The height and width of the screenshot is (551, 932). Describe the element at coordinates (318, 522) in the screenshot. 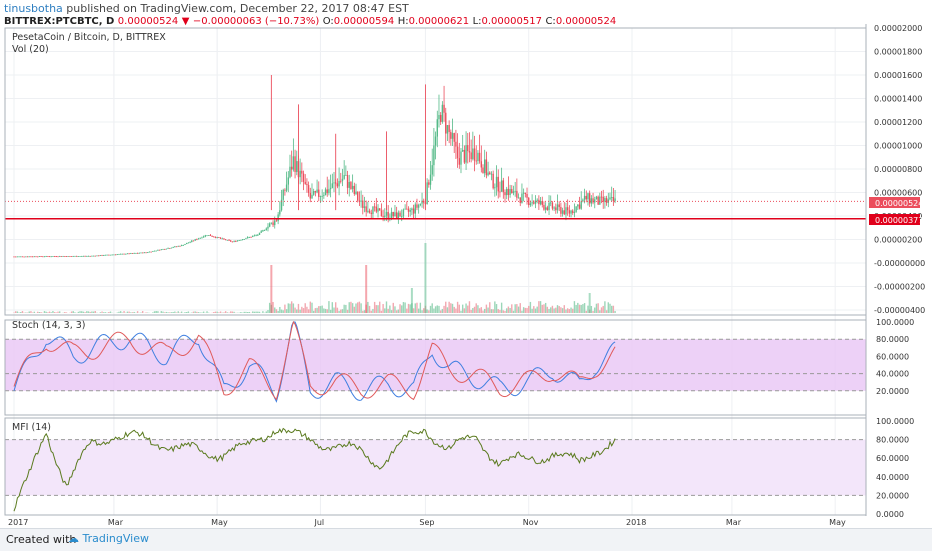

I see `x-tick-label: Jul` at that location.